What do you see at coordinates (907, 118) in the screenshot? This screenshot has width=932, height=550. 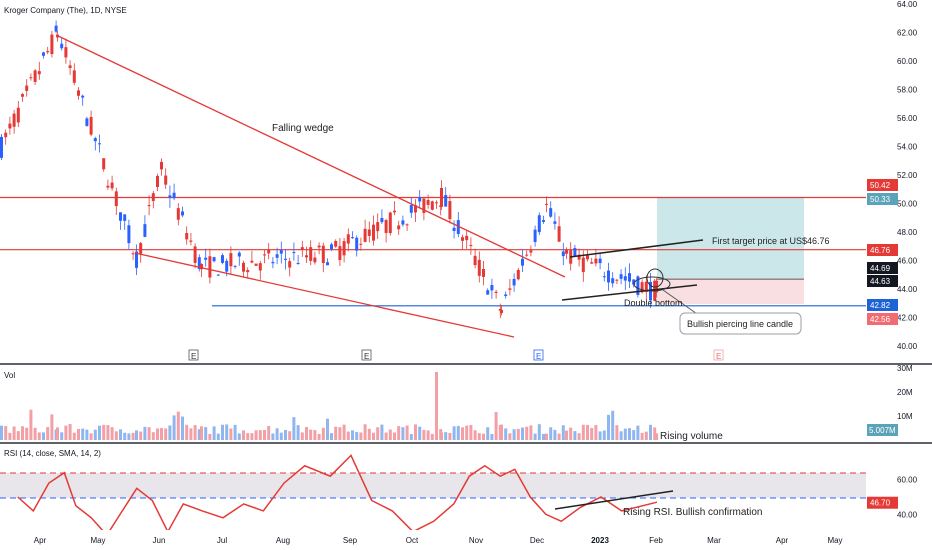 I see `y-tick-label: 56.00` at bounding box center [907, 118].